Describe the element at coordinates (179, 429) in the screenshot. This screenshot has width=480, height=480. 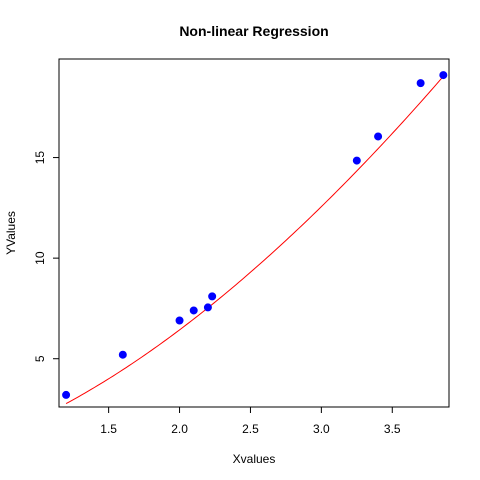
I see `x-tick-label: 2.0` at that location.